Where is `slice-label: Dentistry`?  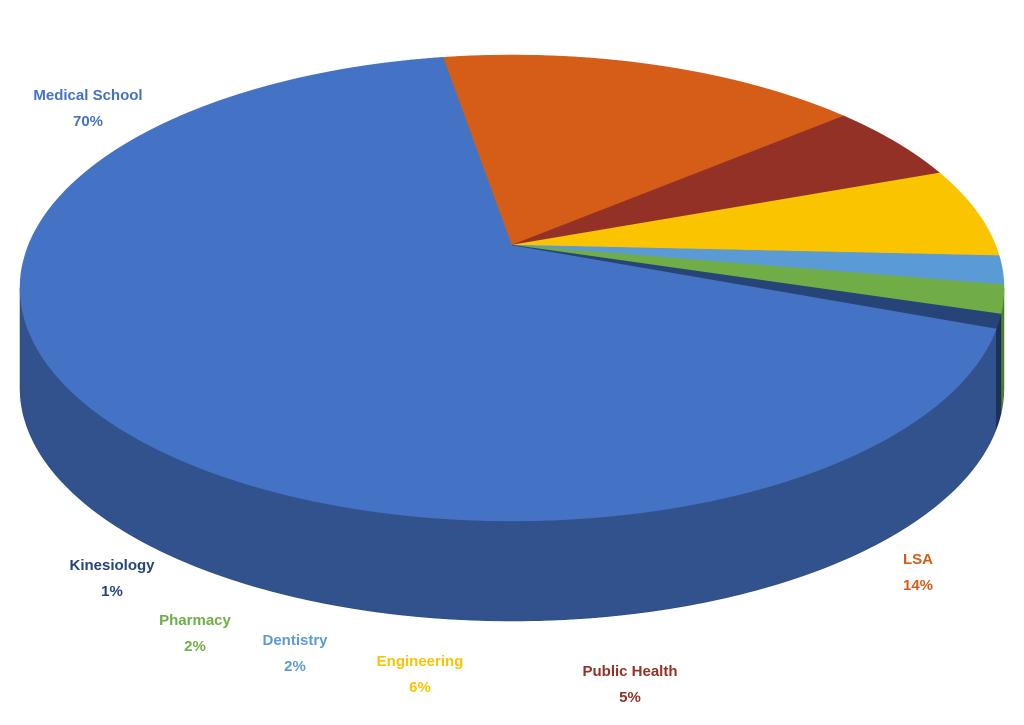
slice-label: Dentistry is located at coordinates (295, 640).